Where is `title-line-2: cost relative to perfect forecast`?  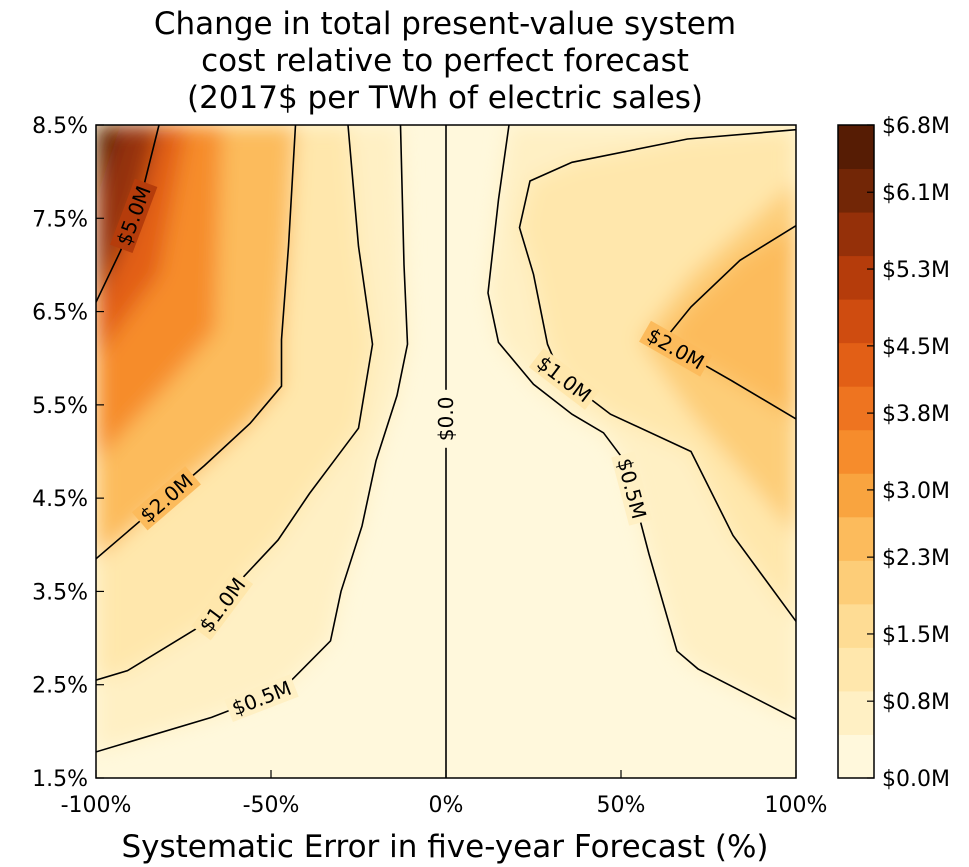 title-line-2: cost relative to perfect forecast is located at coordinates (445, 61).